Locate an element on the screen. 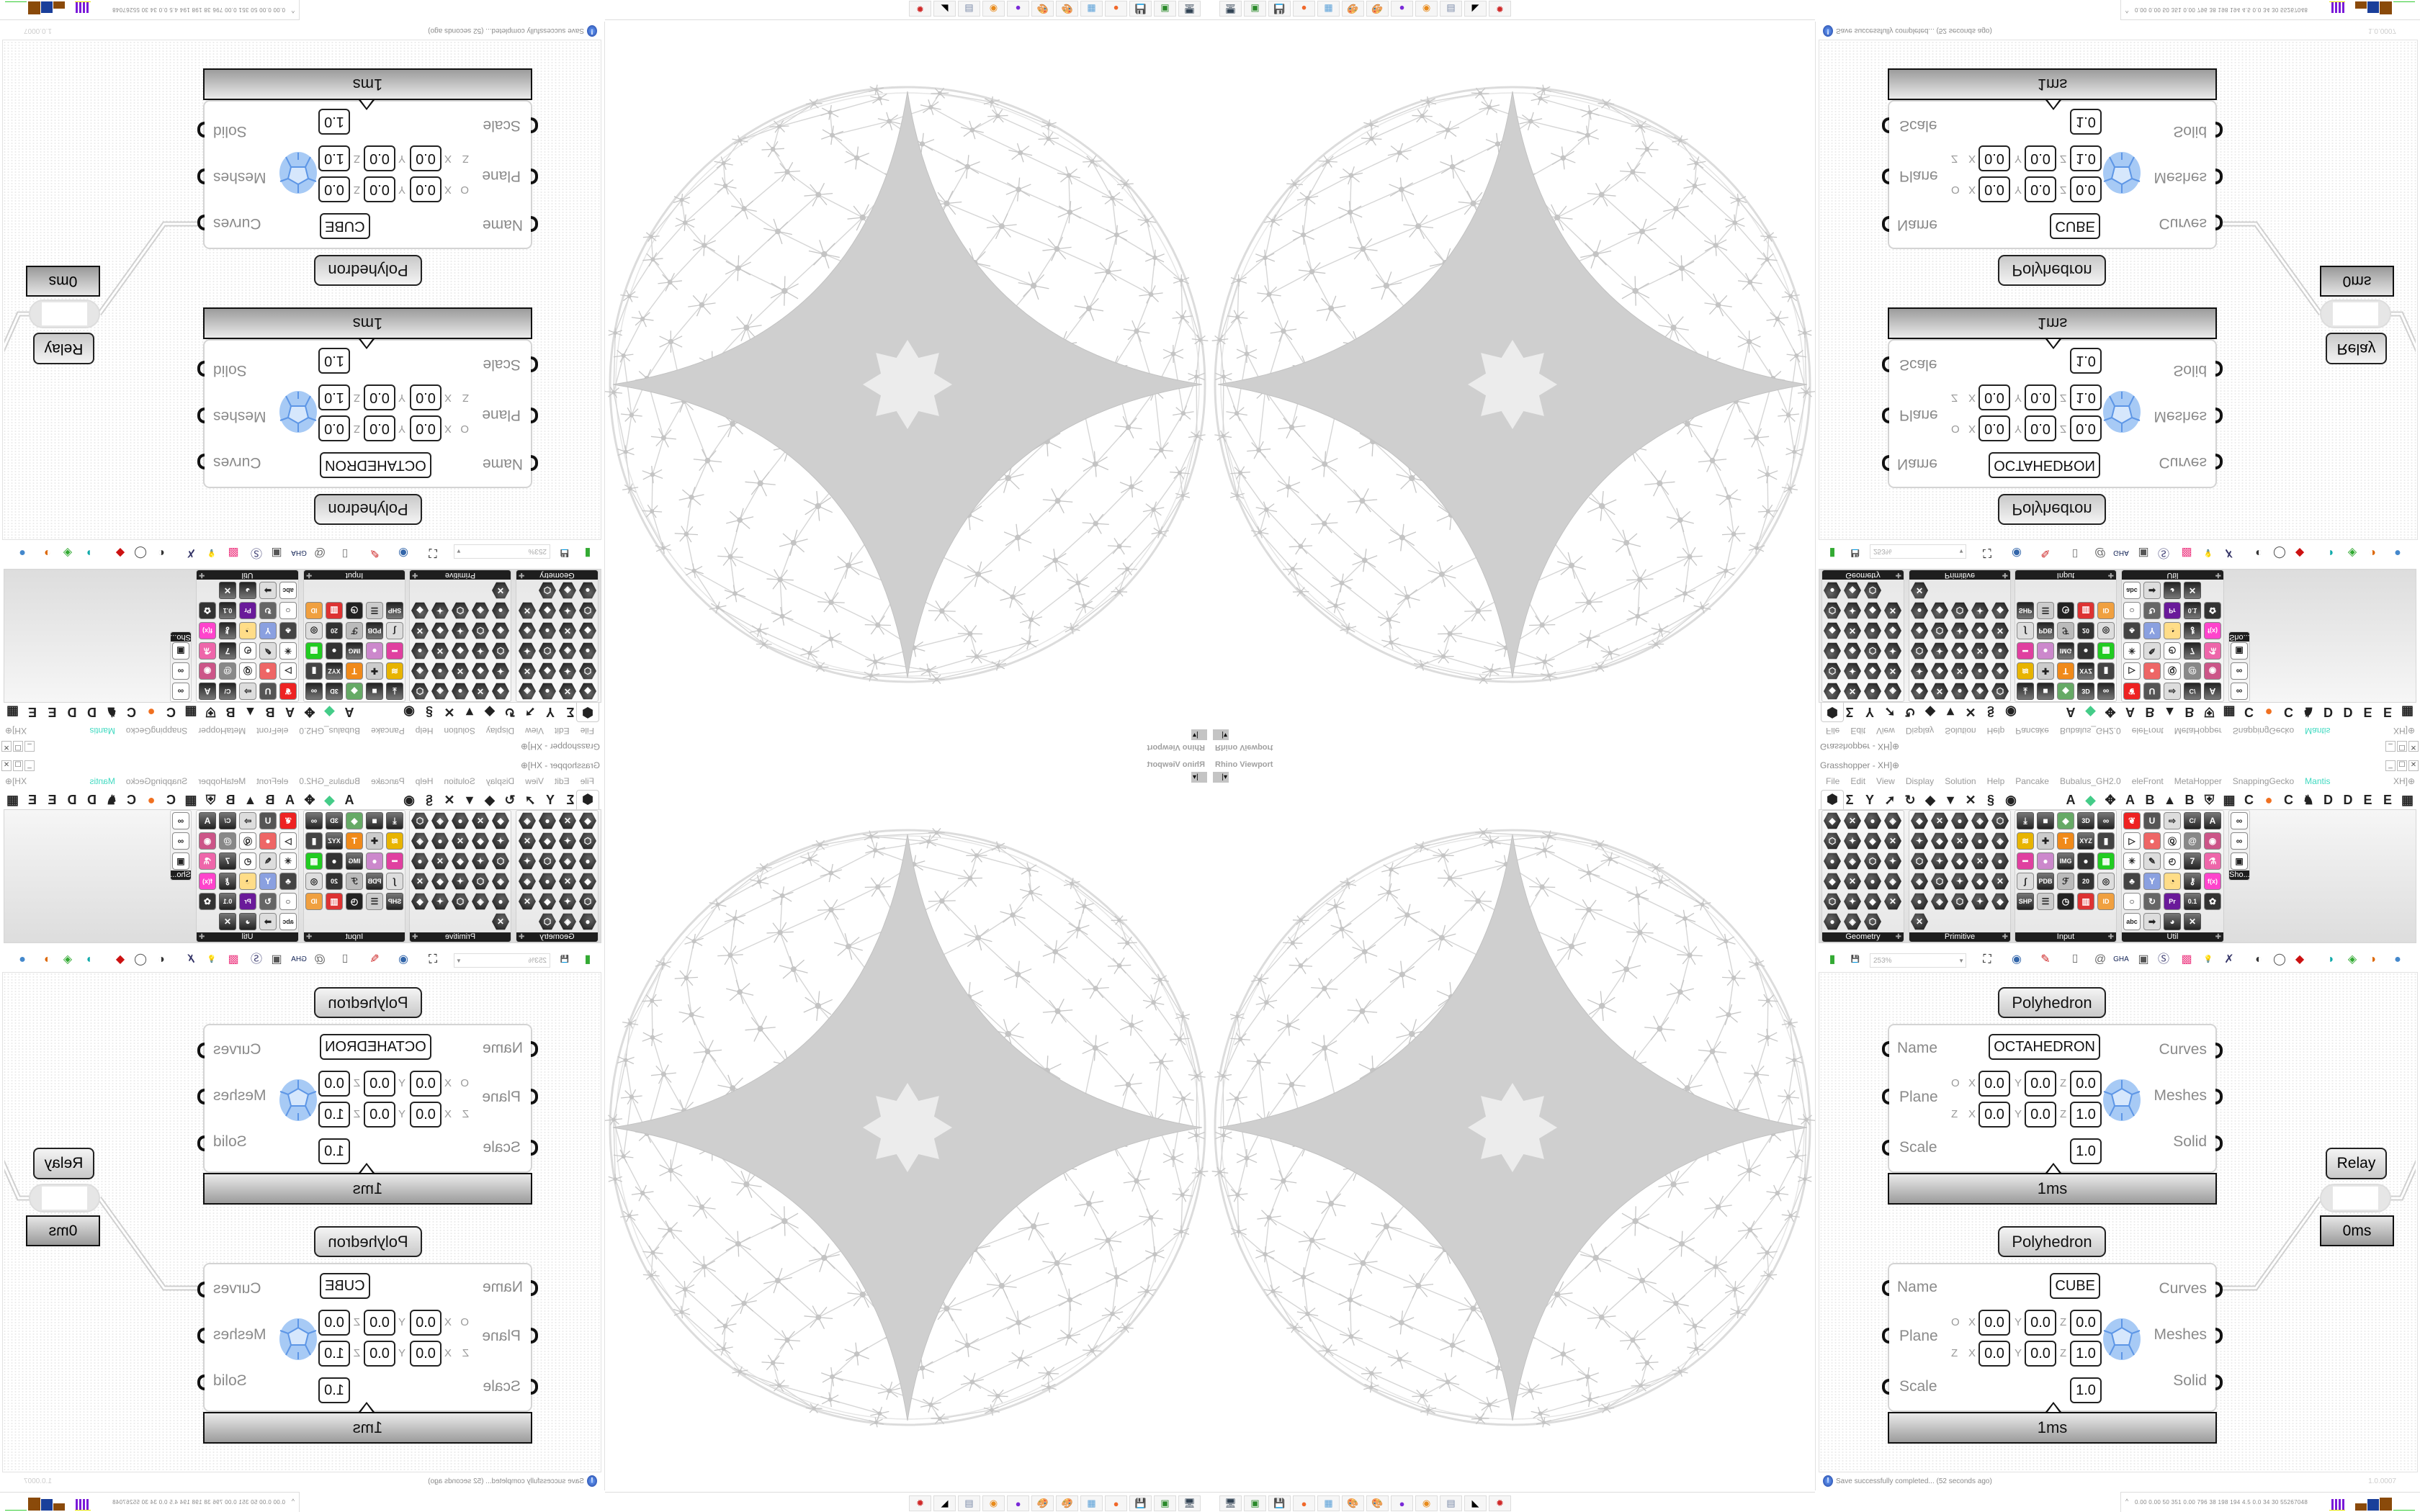 The width and height of the screenshot is (2420, 1512). origin-z-box: 0.0 is located at coordinates (334, 189).